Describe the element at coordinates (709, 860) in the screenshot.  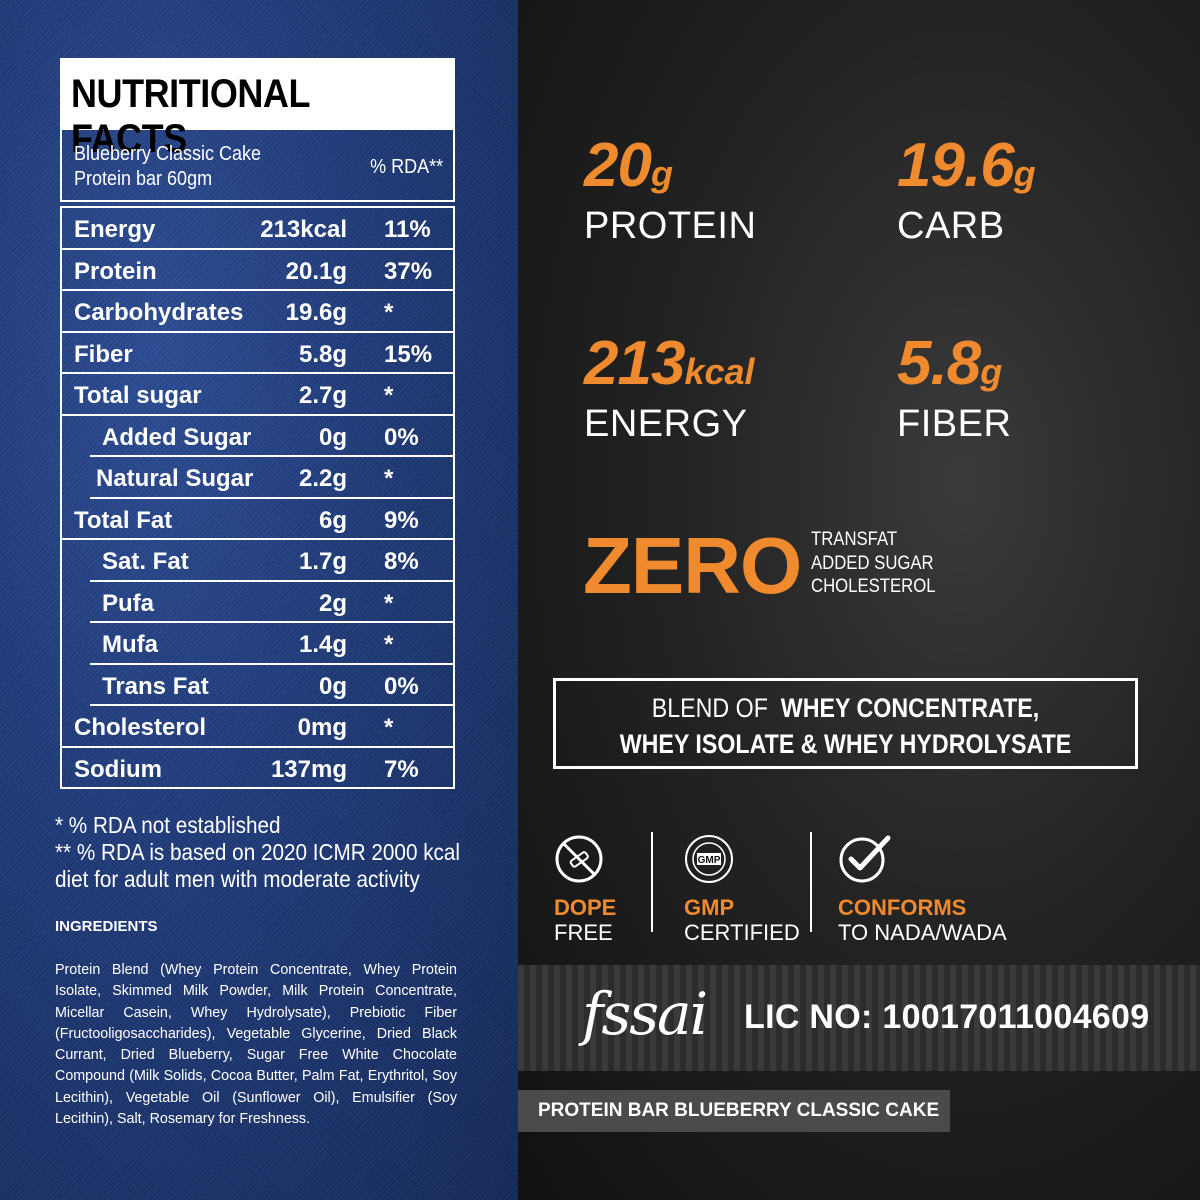
I see `gmp-seal-text: GMP` at that location.